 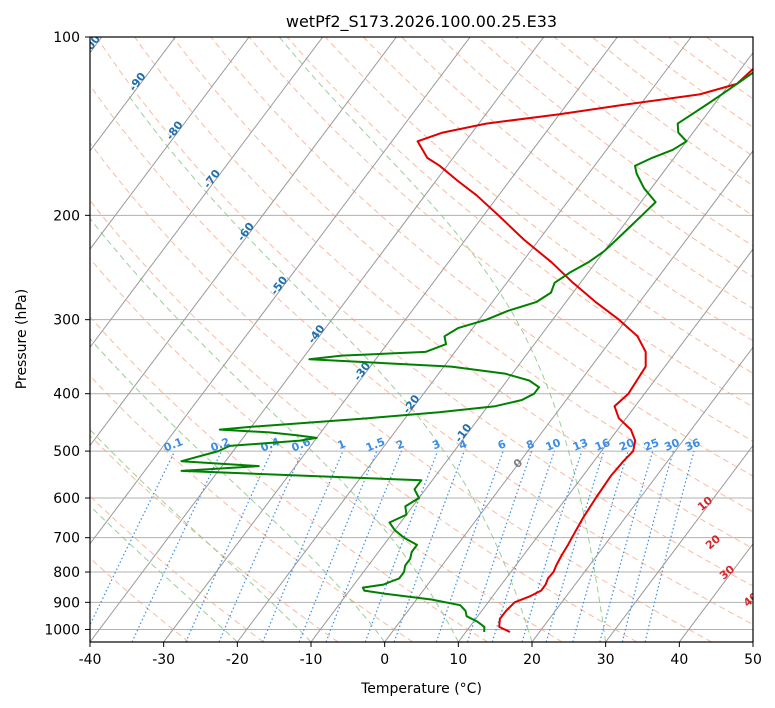 I want to click on mixing-ratio-label: 10, so click(x=553, y=445).